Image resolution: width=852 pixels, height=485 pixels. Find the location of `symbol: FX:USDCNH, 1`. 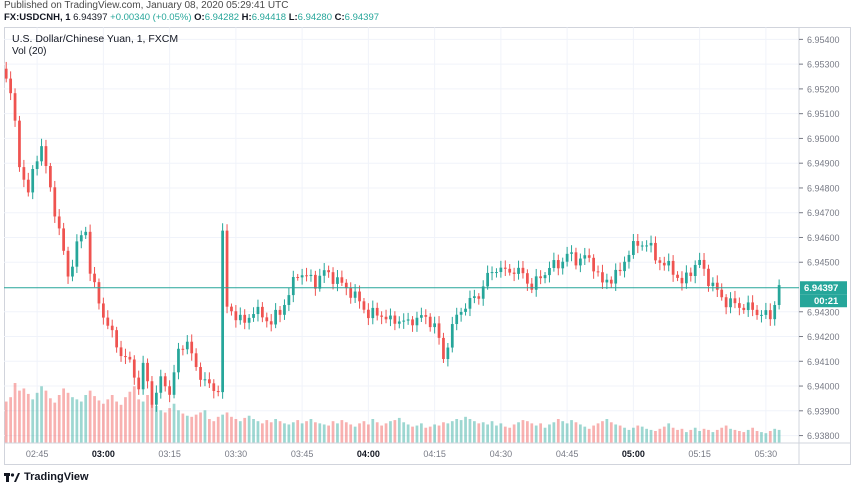

symbol: FX:USDCNH, 1 is located at coordinates (37, 17).